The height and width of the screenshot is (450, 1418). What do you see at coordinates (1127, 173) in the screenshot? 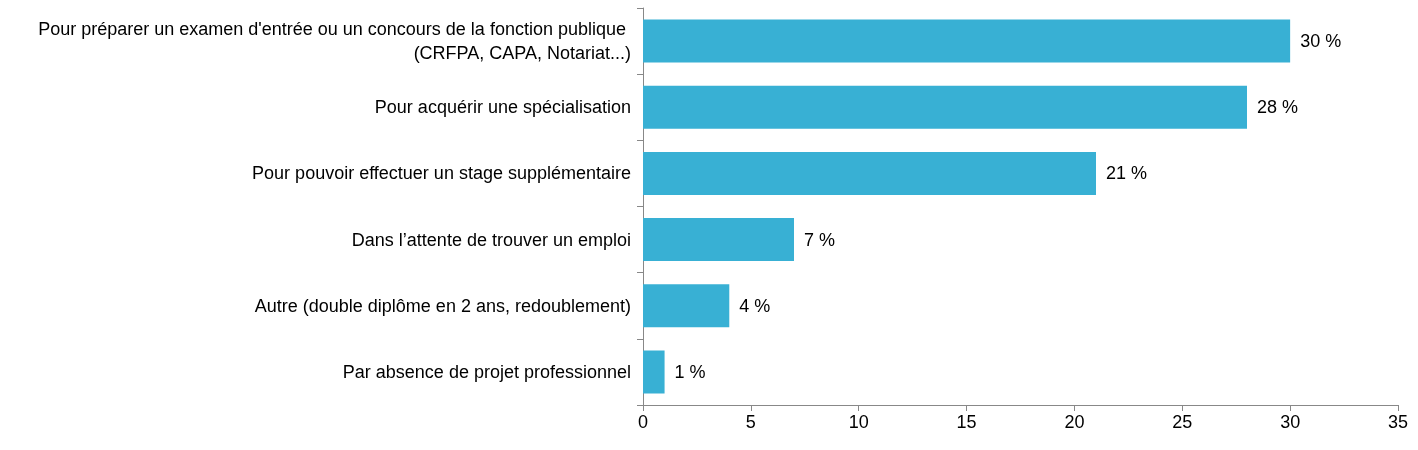
I see `data-label: 21 %` at bounding box center [1127, 173].